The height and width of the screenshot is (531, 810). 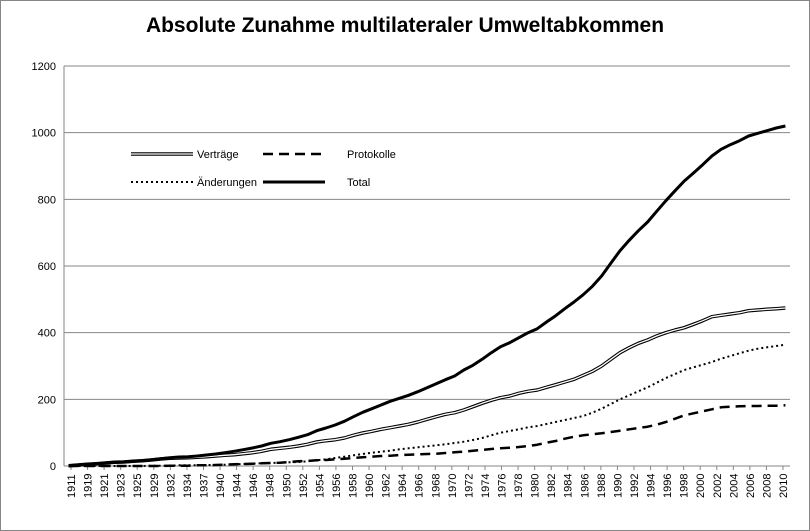 What do you see at coordinates (238, 486) in the screenshot?
I see `x-tick-label: 1944` at bounding box center [238, 486].